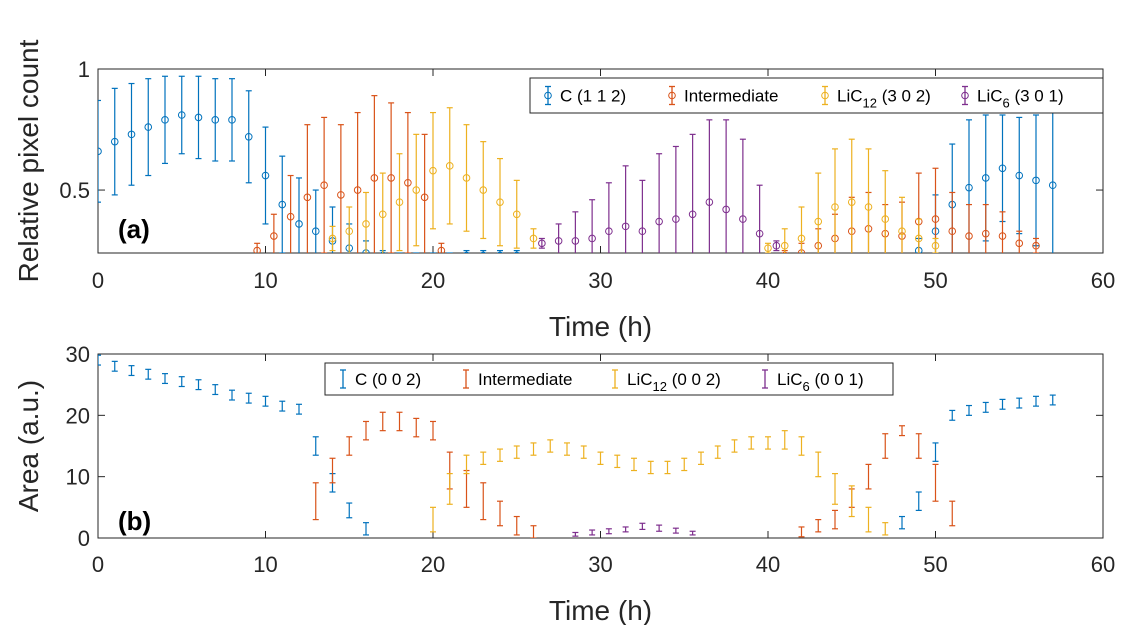 The width and height of the screenshot is (1135, 625). Describe the element at coordinates (84, 69) in the screenshot. I see `y-tick-label: 1` at that location.